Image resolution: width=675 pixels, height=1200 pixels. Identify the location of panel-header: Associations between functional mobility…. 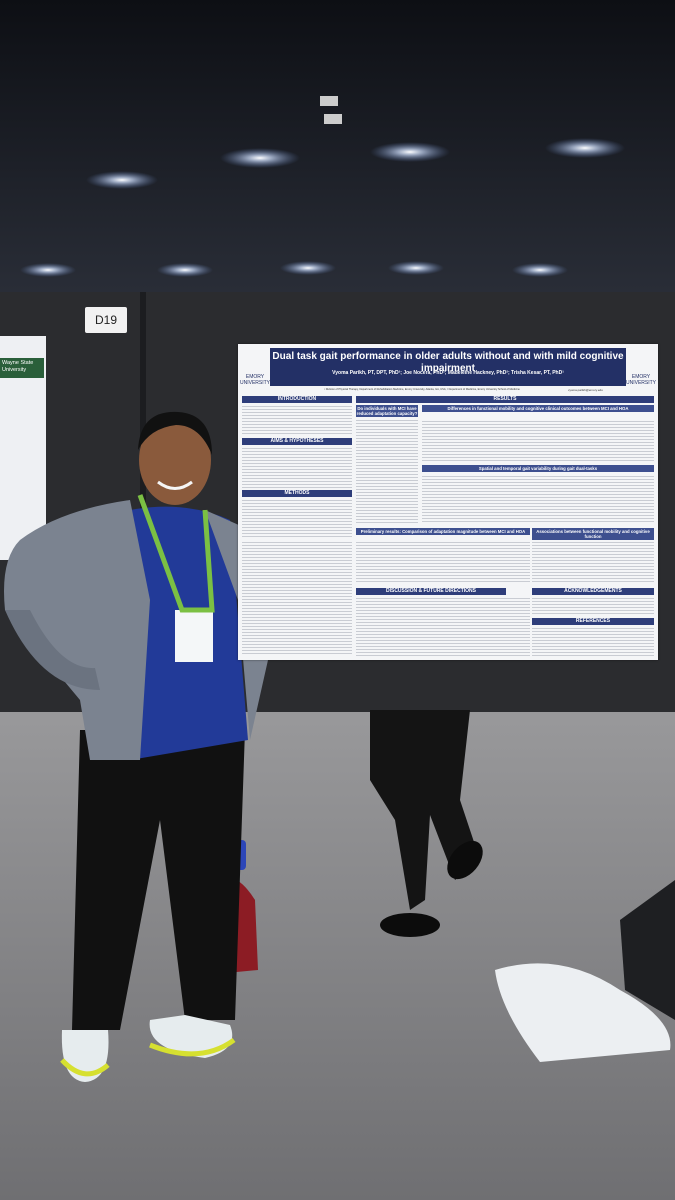
(593, 534).